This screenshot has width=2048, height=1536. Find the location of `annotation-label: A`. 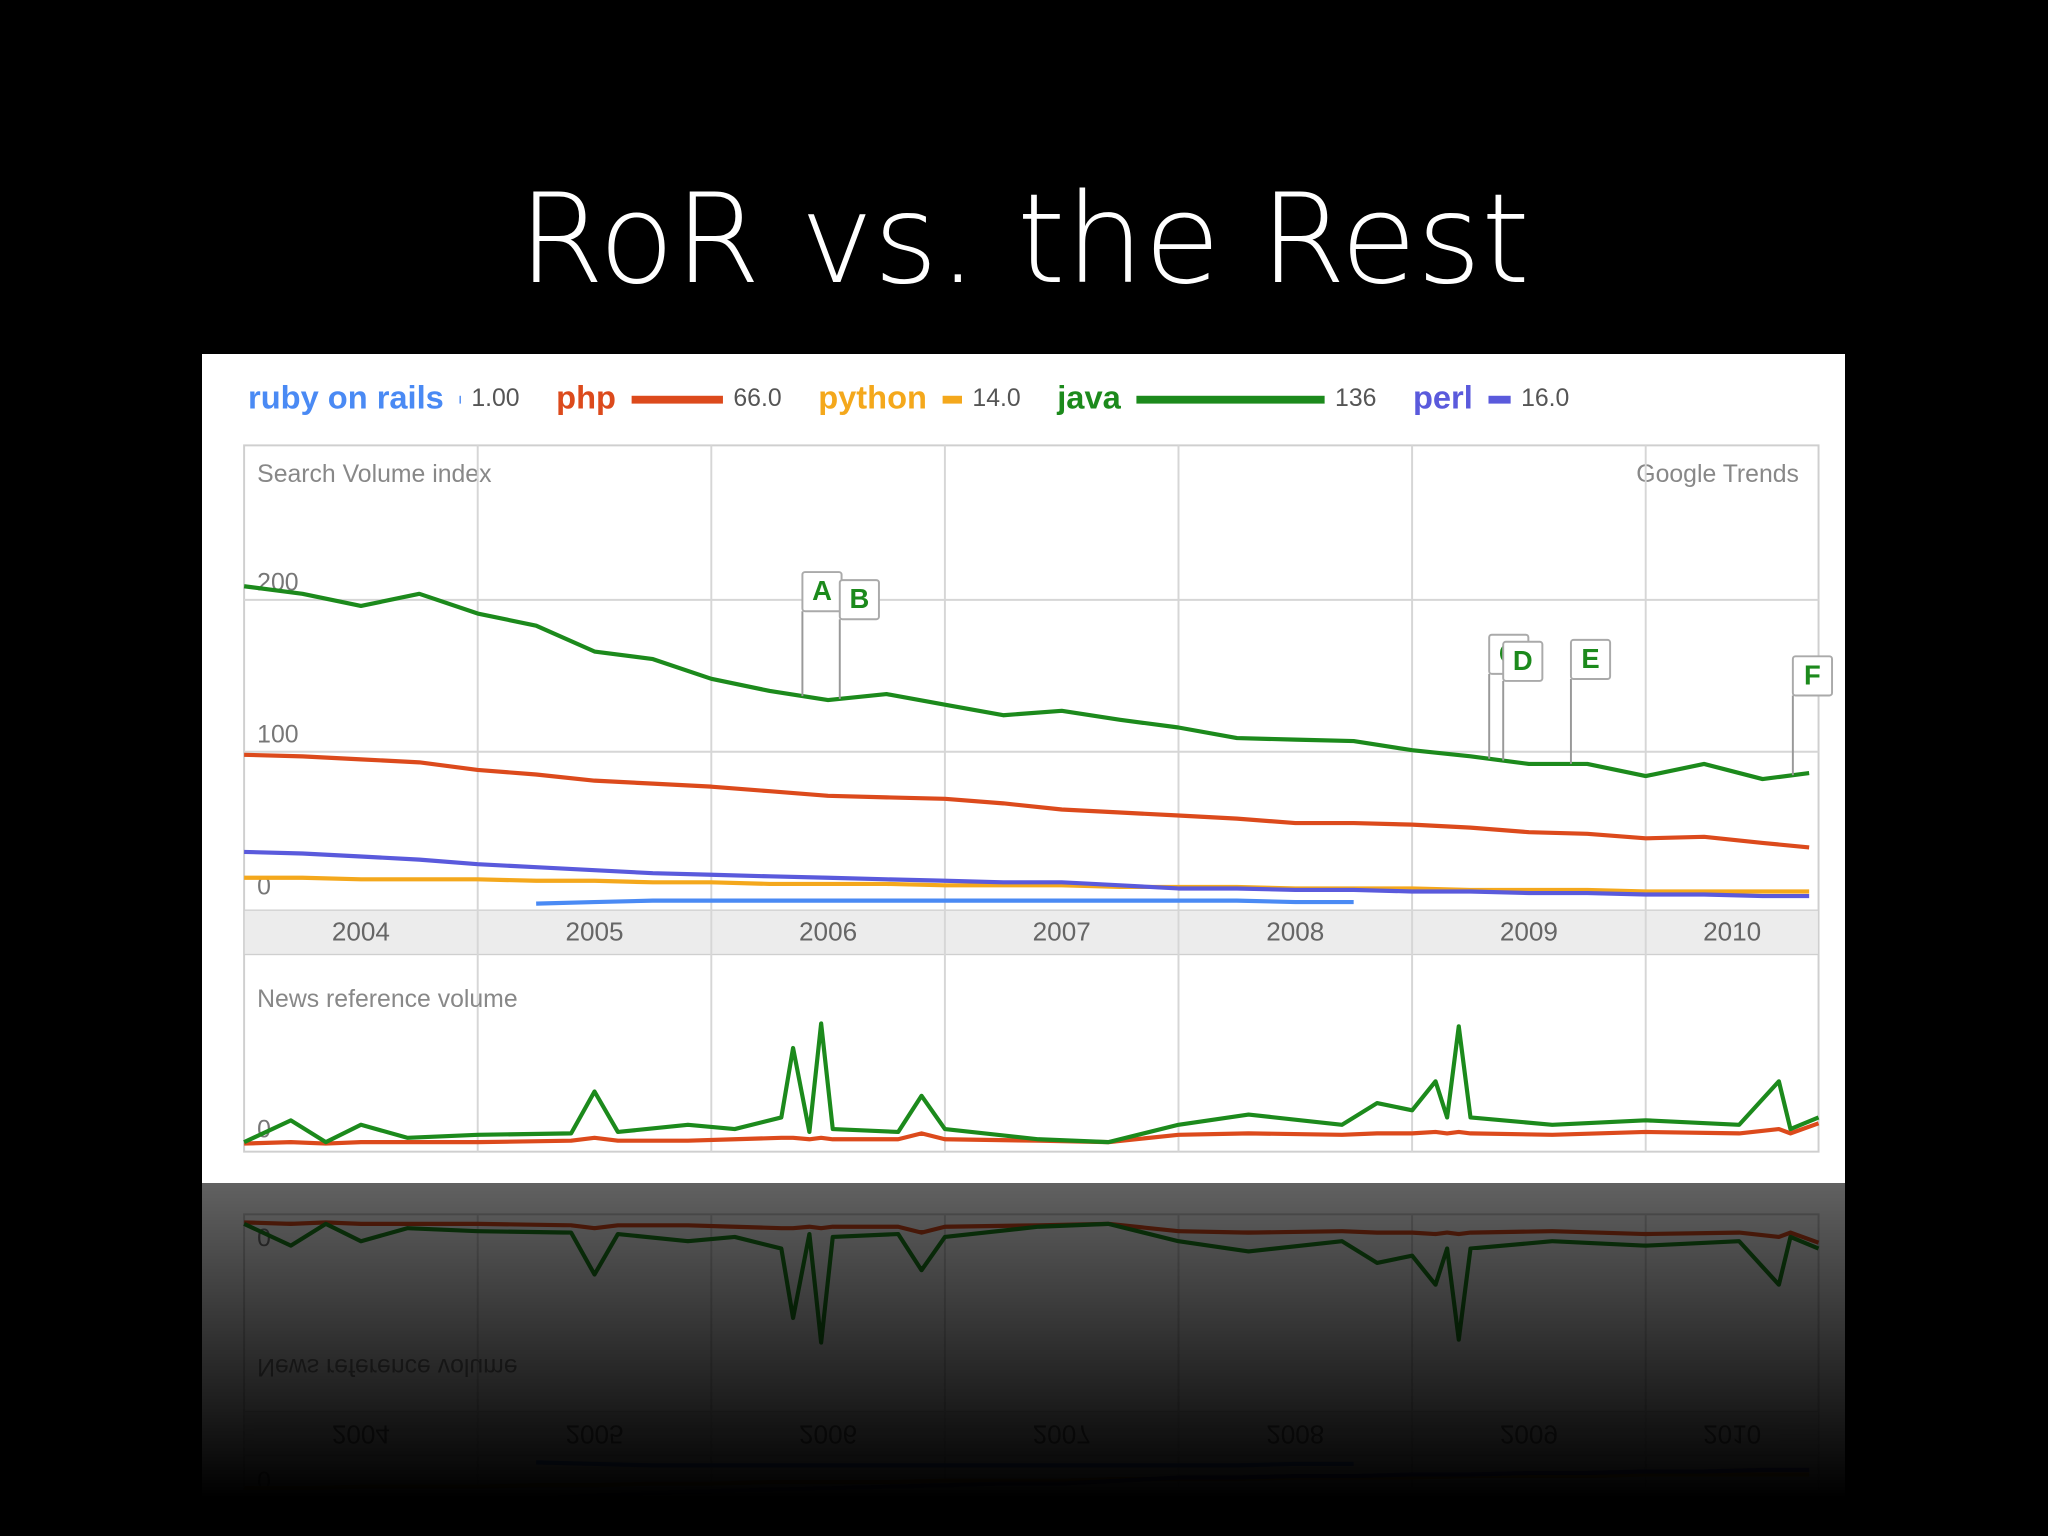

annotation-label: A is located at coordinates (822, 590).